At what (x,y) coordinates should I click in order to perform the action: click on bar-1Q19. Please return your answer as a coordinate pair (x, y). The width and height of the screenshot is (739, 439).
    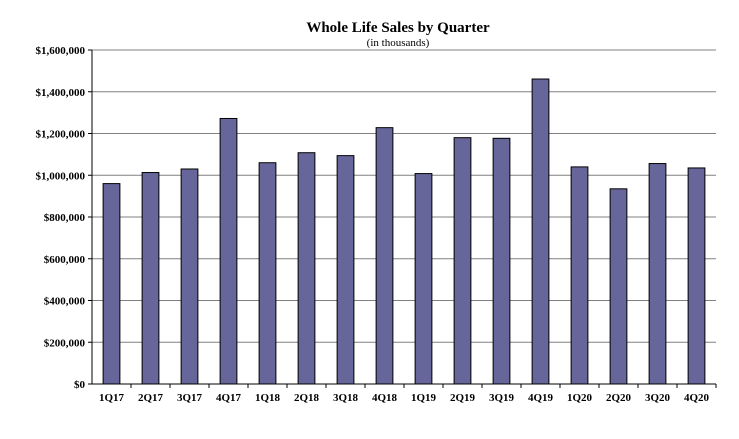
    Looking at the image, I should click on (423, 279).